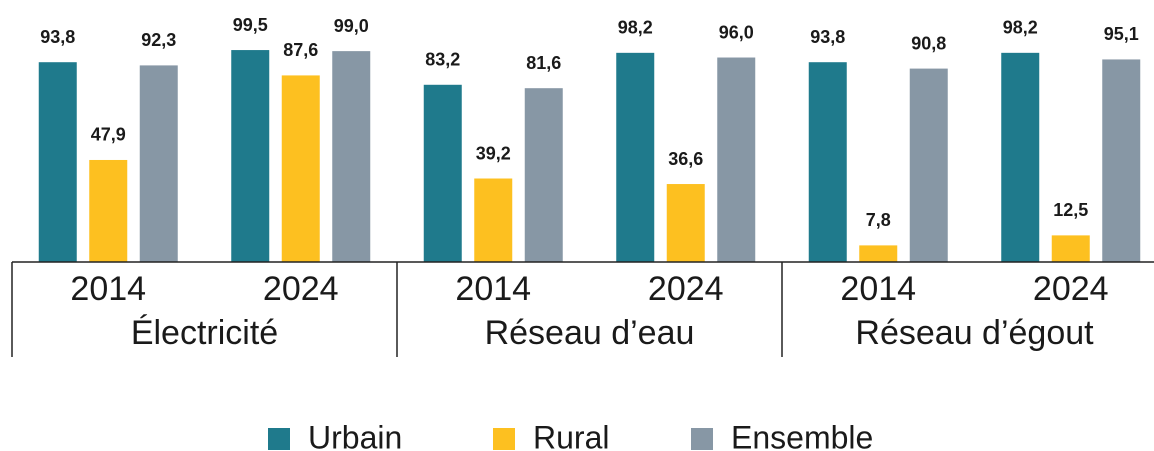 The width and height of the screenshot is (1154, 451). Describe the element at coordinates (543, 63) in the screenshot. I see `value-label: 81,6` at that location.